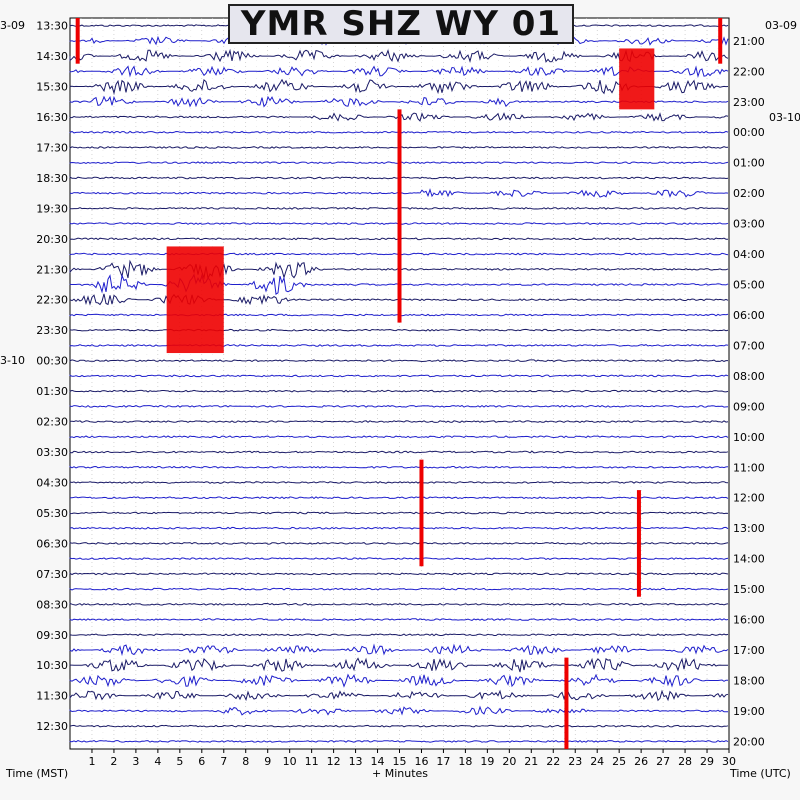 This screenshot has width=800, height=800. I want to click on right-time-label: 12:00, so click(749, 498).